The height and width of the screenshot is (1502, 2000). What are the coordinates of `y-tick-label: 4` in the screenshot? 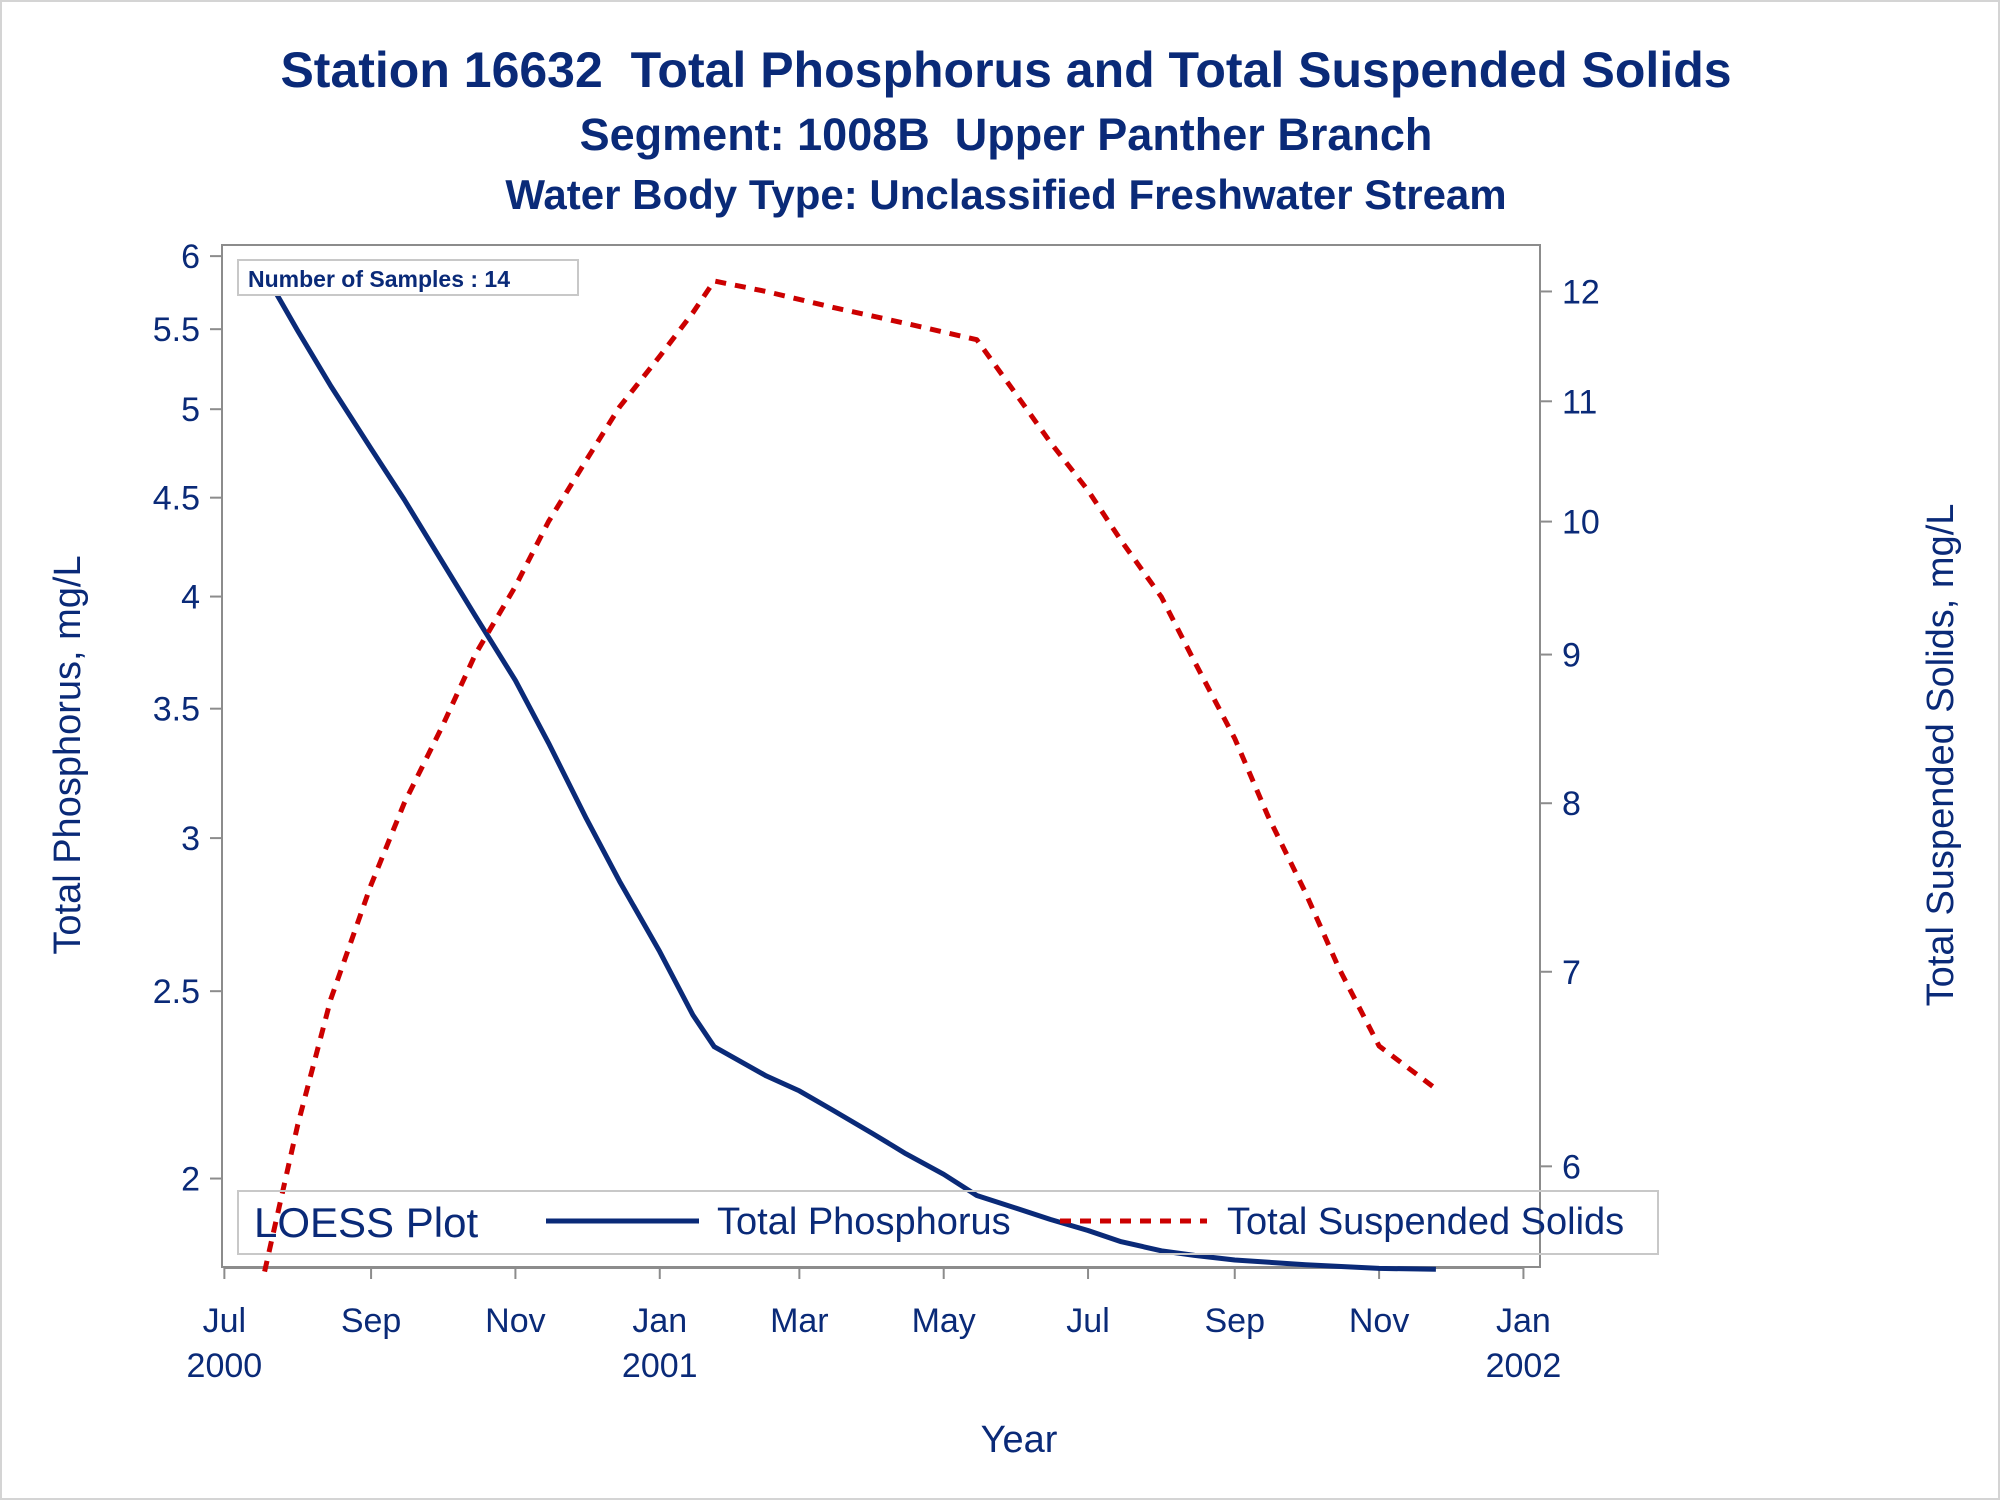 It's located at (190, 598).